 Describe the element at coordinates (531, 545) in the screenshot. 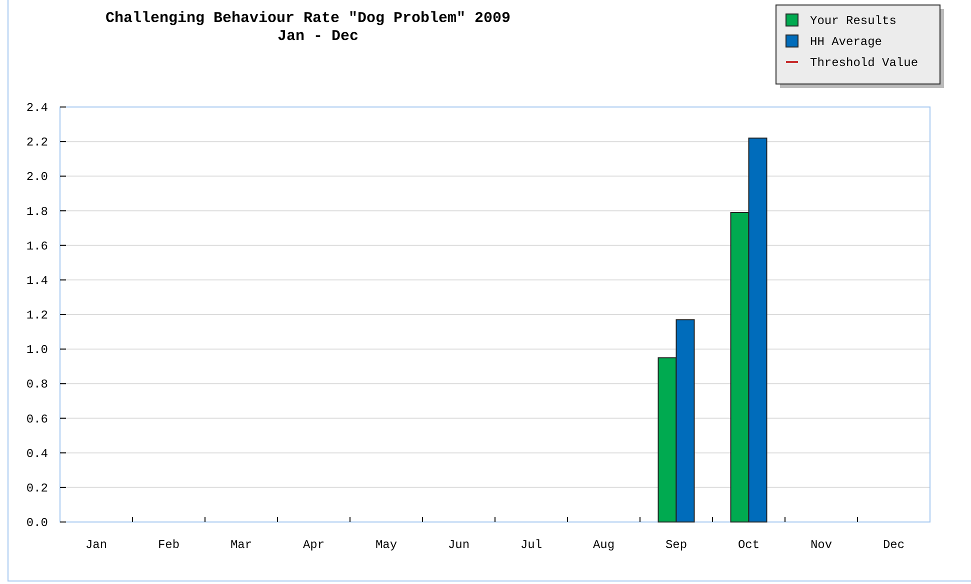

I see `x-tick-label: Jul` at that location.